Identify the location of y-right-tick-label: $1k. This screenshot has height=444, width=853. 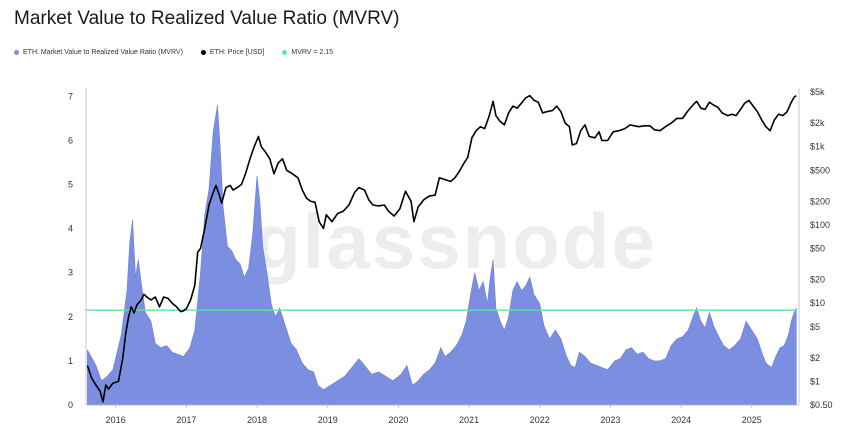
(817, 147).